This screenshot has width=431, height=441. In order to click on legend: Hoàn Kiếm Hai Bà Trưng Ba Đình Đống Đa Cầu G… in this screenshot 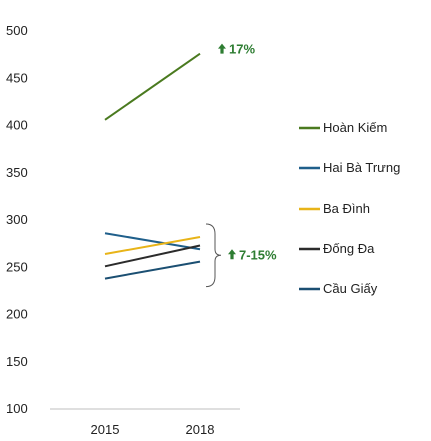, I will do `click(349, 208)`.